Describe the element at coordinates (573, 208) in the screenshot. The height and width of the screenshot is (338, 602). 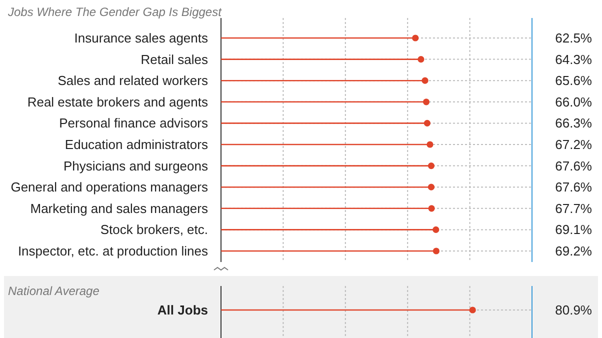
I see `data-label: 67.7%` at that location.